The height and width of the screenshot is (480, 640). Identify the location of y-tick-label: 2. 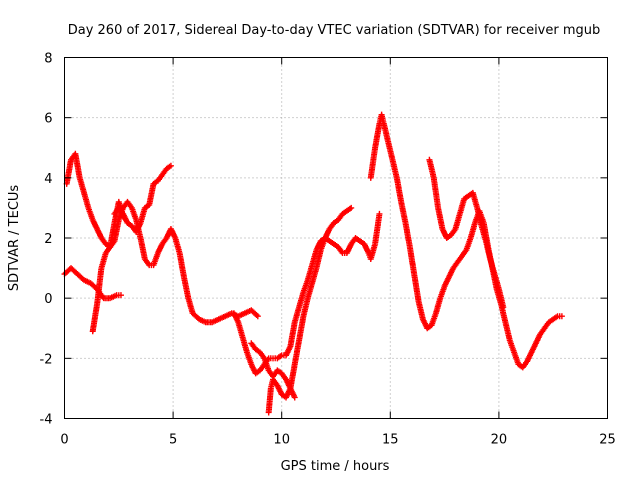
(48, 239).